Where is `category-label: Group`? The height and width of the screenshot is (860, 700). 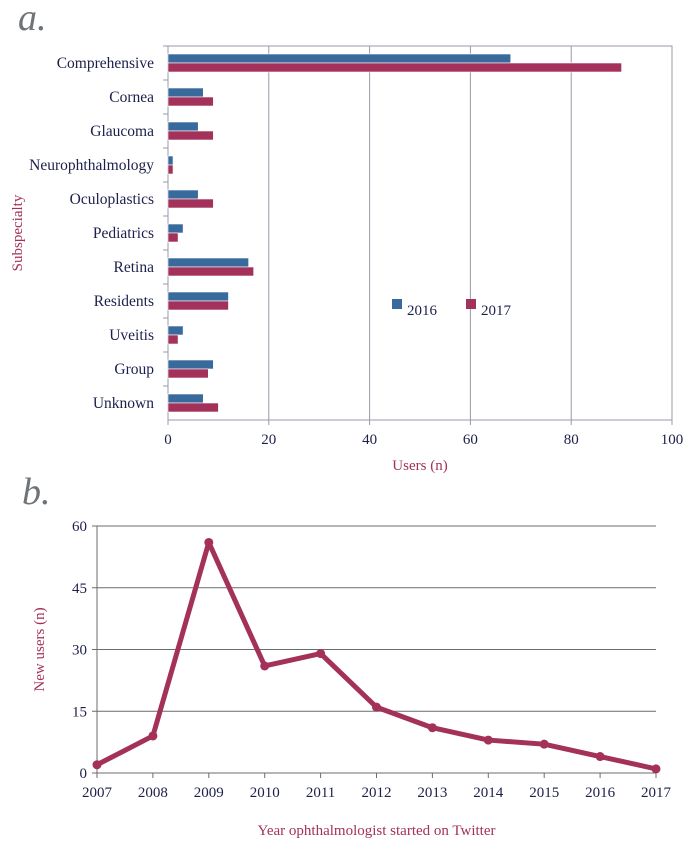
category-label: Group is located at coordinates (134, 369).